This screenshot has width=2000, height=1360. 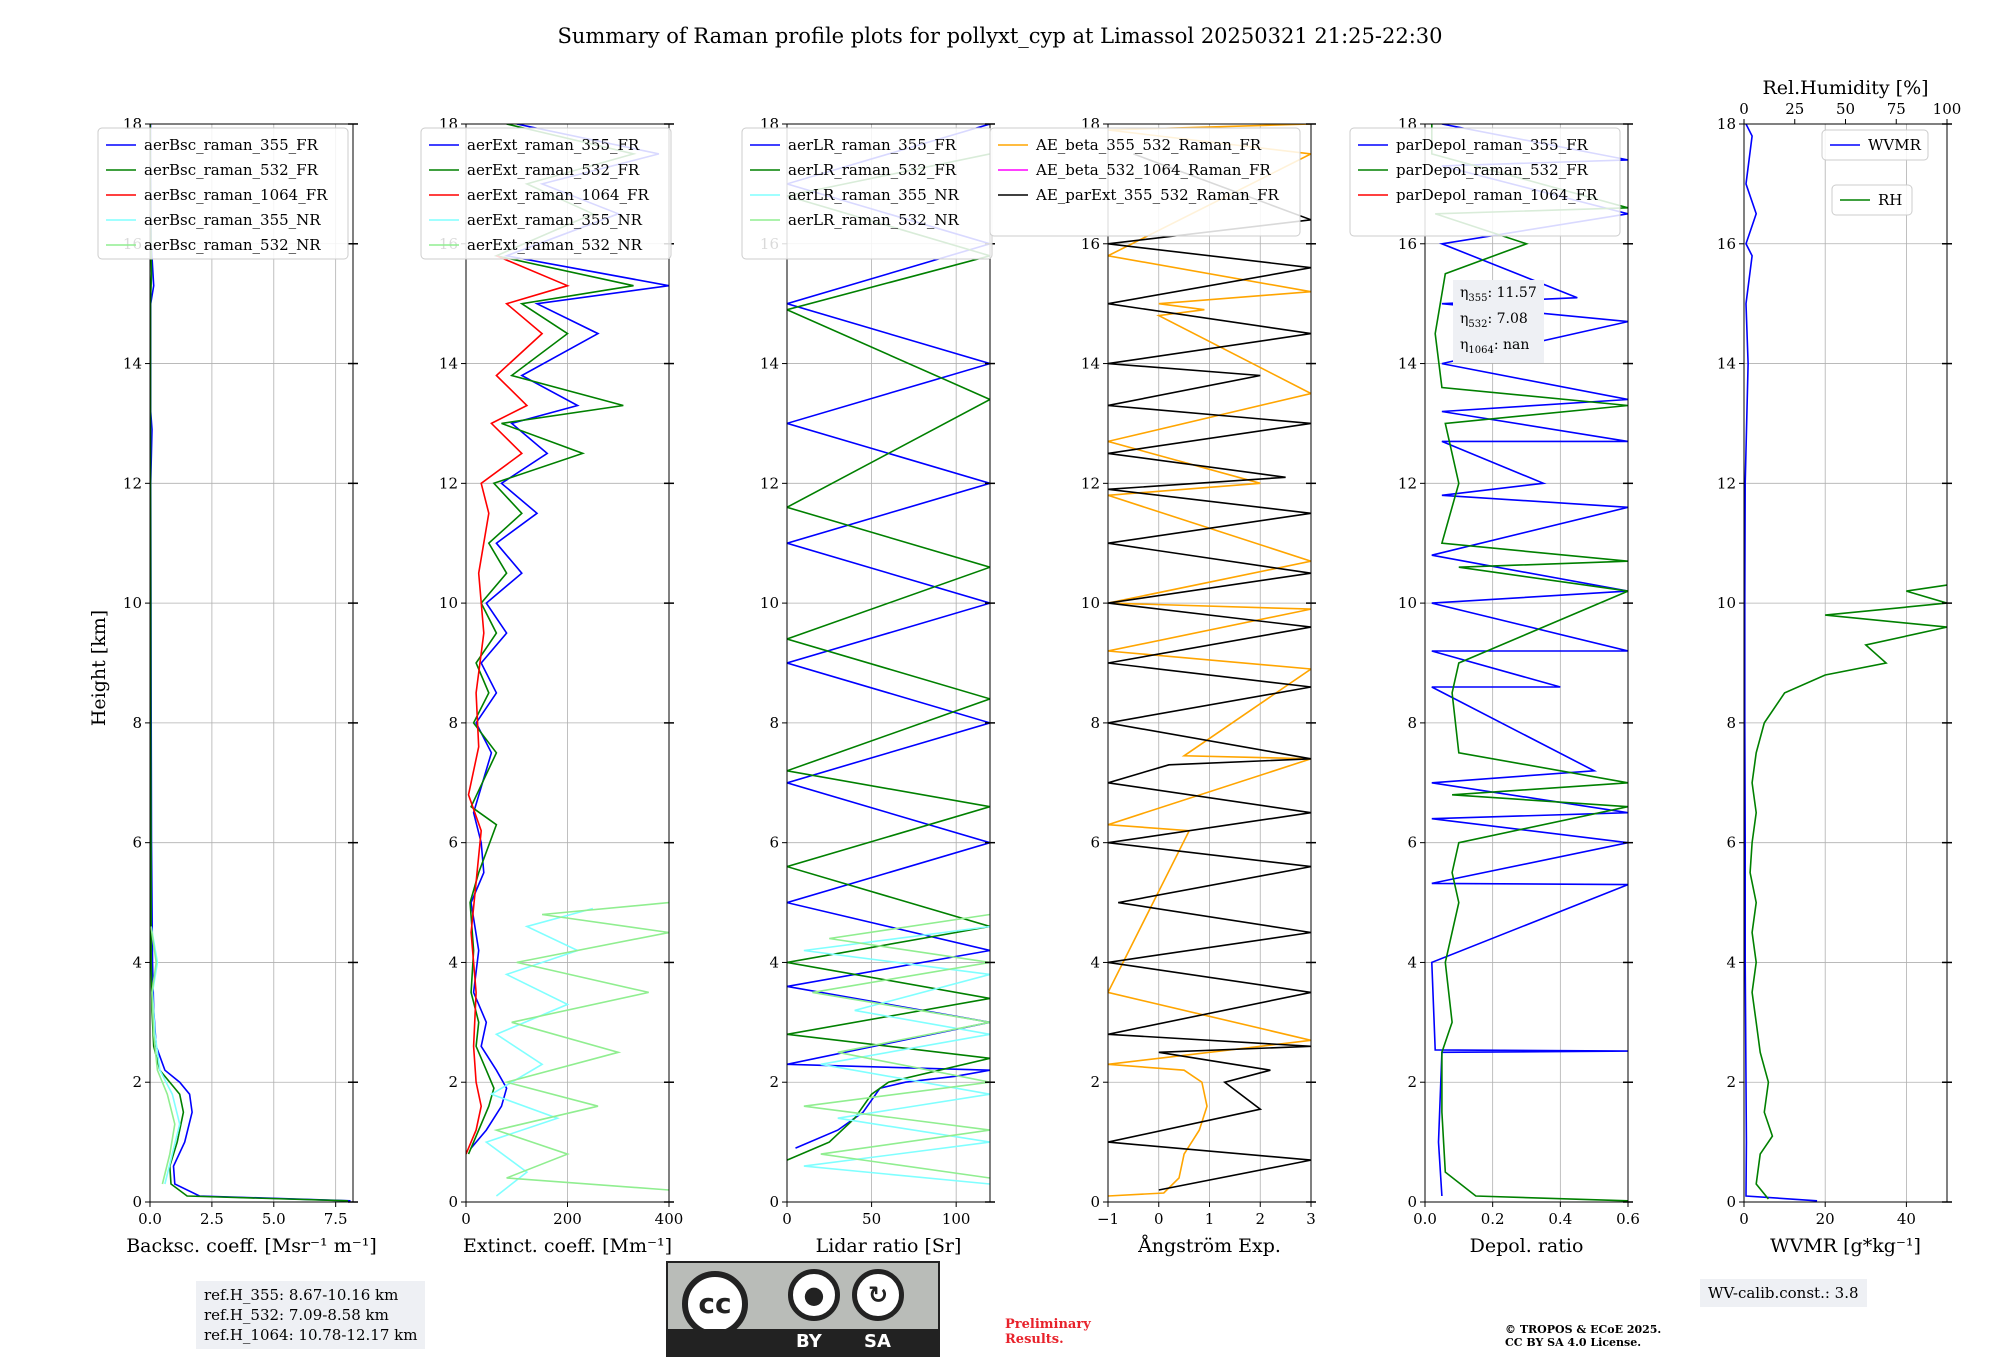 I want to click on x2-tick-label: 0, so click(x=1744, y=109).